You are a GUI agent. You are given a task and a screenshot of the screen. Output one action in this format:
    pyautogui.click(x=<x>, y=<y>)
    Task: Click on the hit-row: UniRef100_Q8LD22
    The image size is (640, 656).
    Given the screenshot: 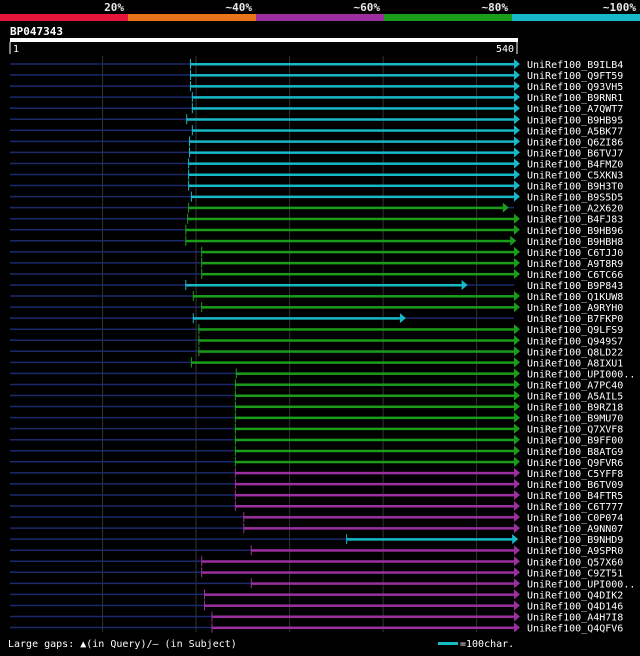 What is the action you would take?
    pyautogui.click(x=316, y=352)
    